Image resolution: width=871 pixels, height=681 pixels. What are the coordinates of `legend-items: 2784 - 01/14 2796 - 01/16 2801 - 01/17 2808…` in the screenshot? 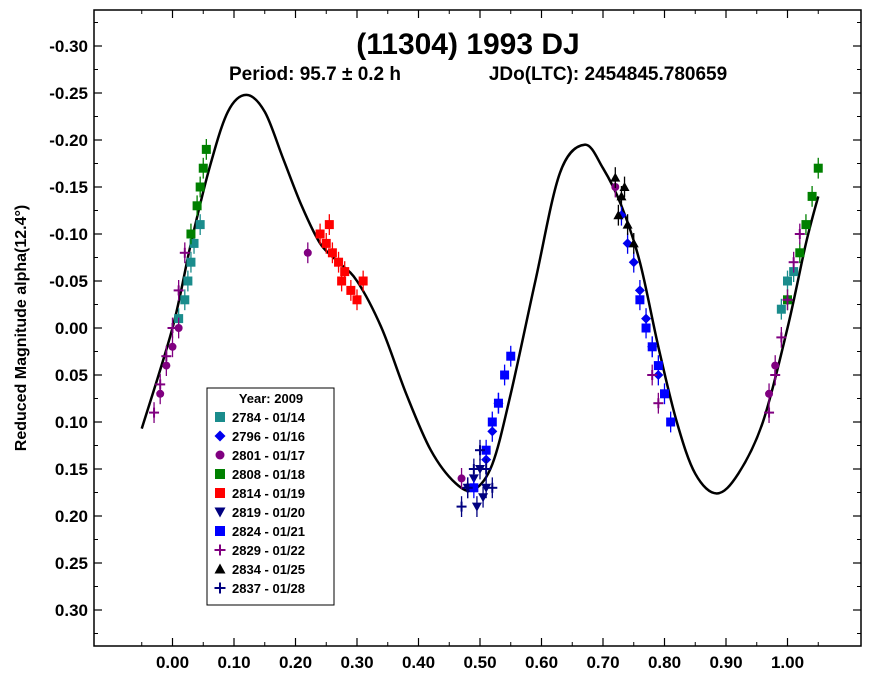 It's located at (260, 503).